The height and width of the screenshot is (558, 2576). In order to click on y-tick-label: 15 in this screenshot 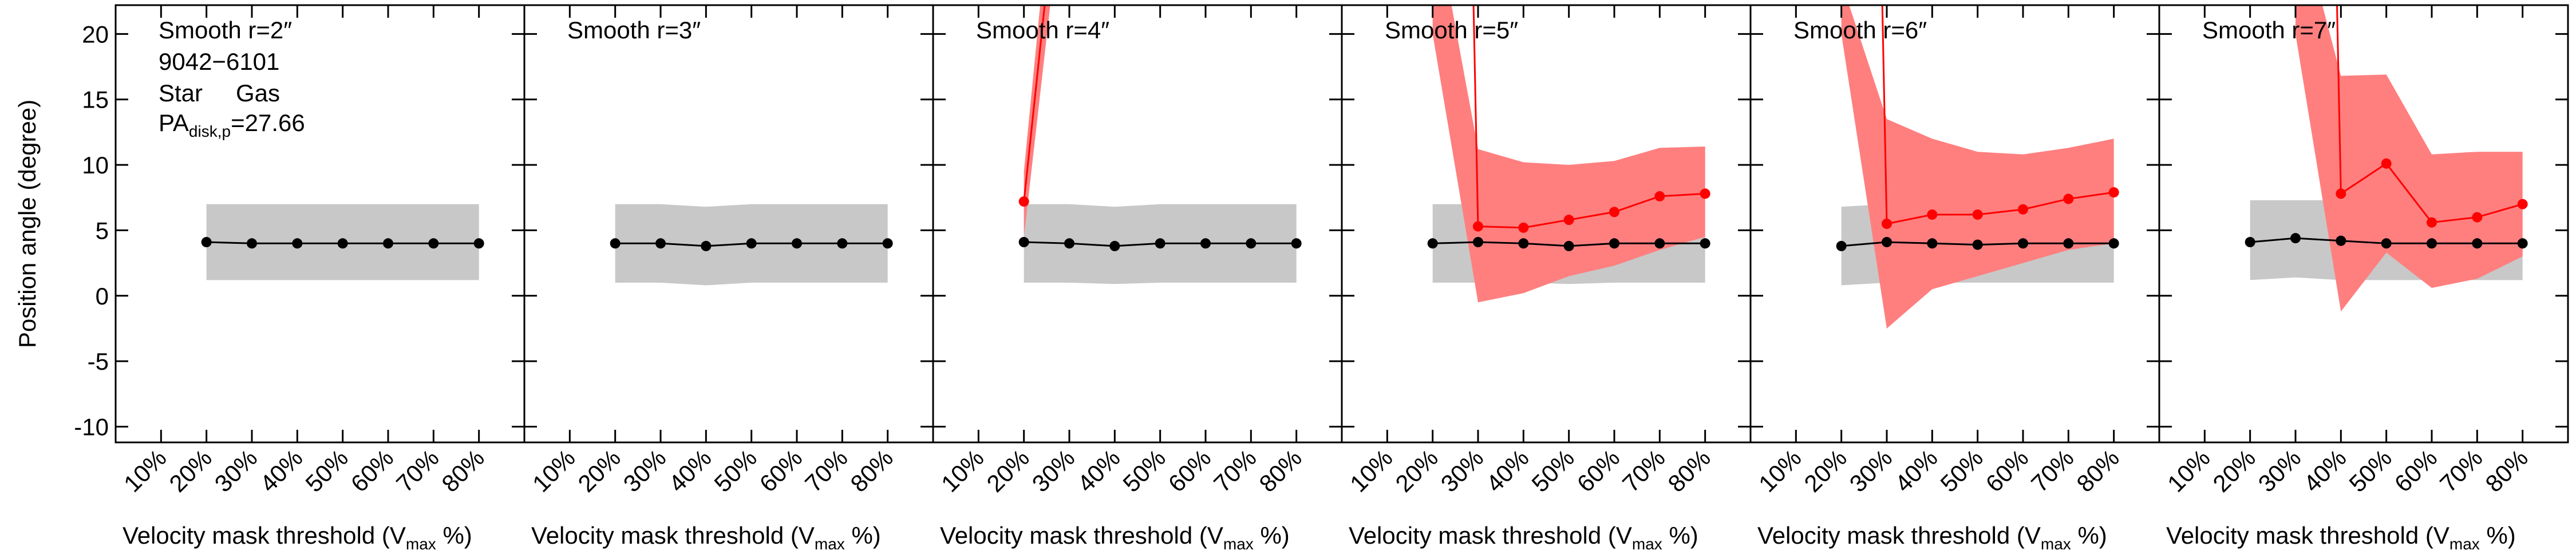, I will do `click(95, 99)`.